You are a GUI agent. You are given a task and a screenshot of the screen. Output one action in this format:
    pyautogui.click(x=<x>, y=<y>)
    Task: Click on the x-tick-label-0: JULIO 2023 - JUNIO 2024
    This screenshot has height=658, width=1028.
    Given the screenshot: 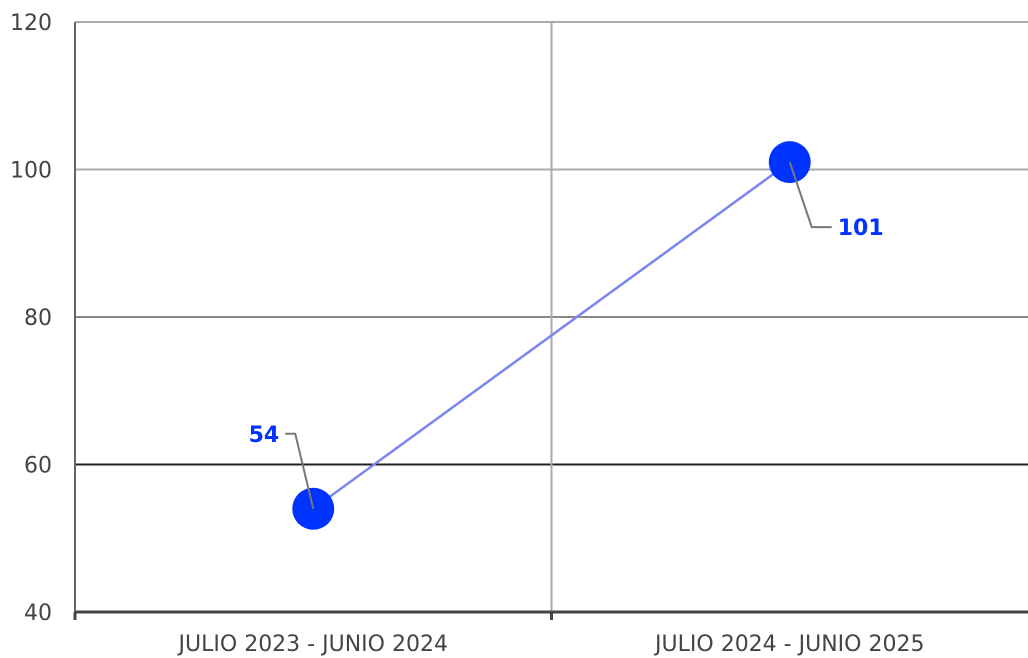 What is the action you would take?
    pyautogui.click(x=312, y=644)
    